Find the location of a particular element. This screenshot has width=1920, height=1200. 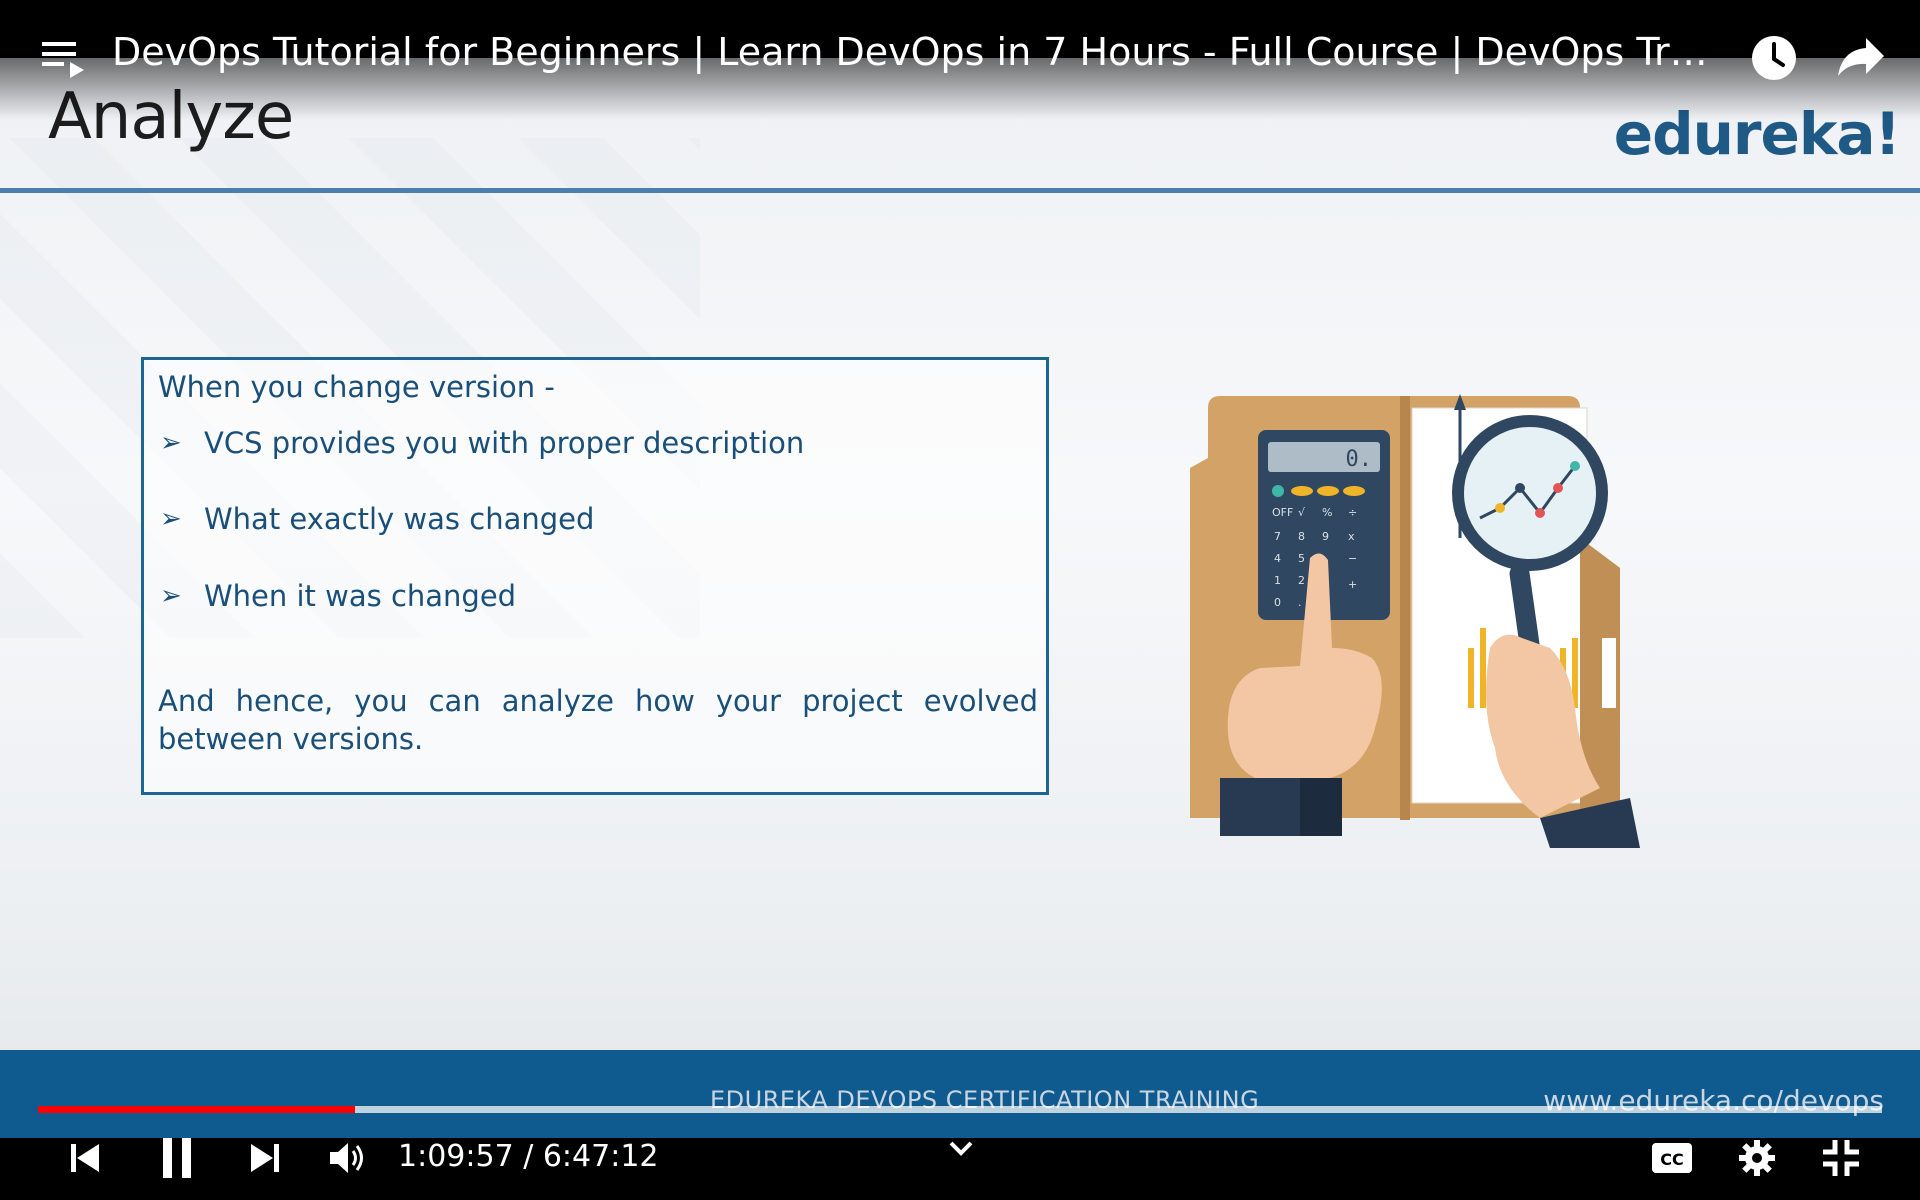

slide-footer-band is located at coordinates (960, 1095).